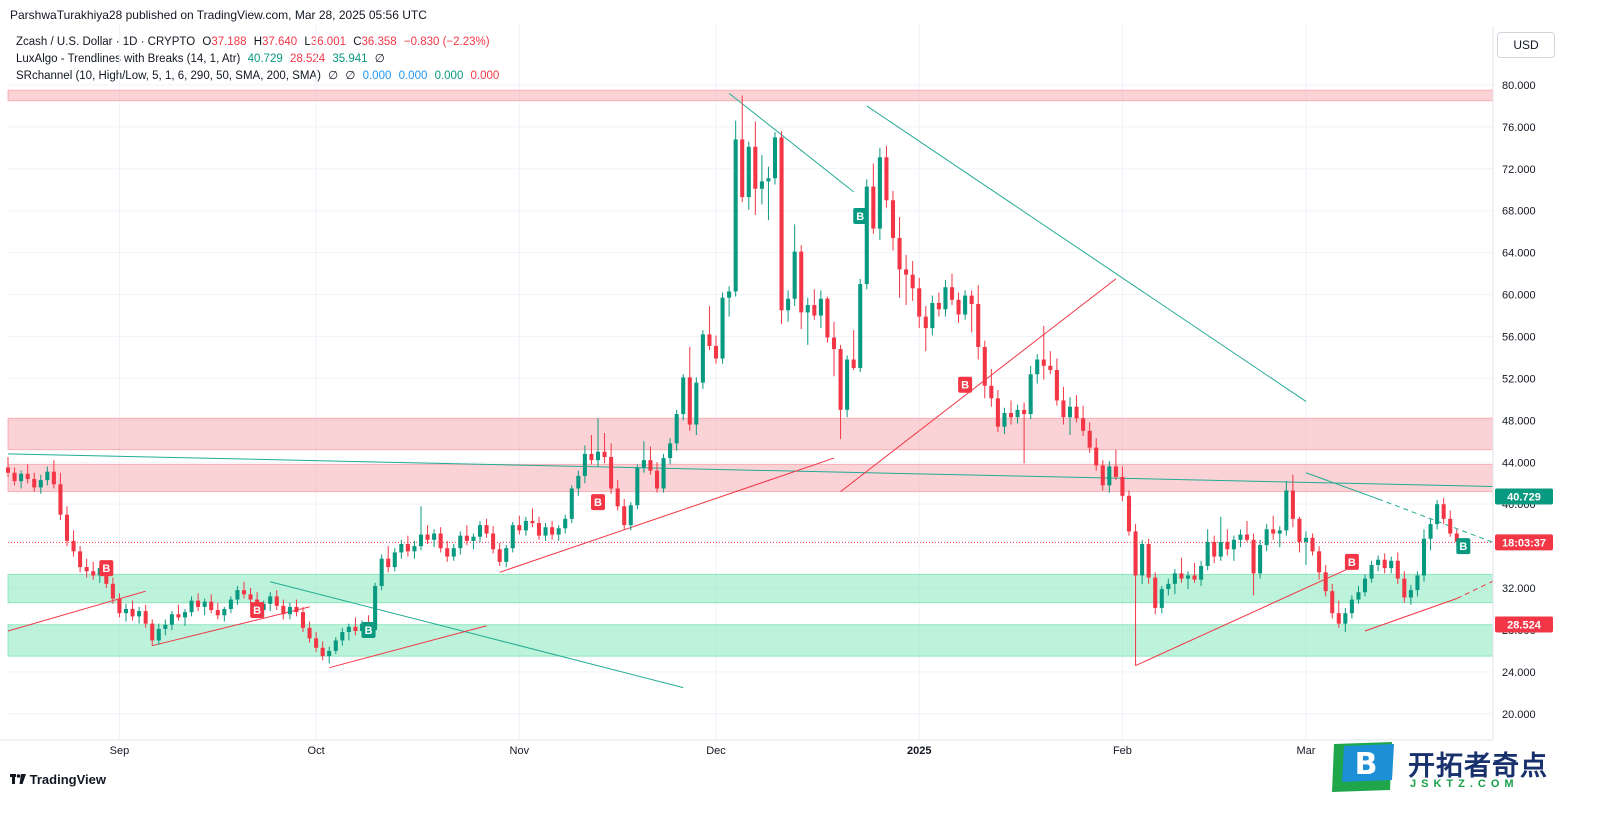 Image resolution: width=1600 pixels, height=814 pixels. Describe the element at coordinates (1519, 128) in the screenshot. I see `y-tick-label: 76.000` at that location.